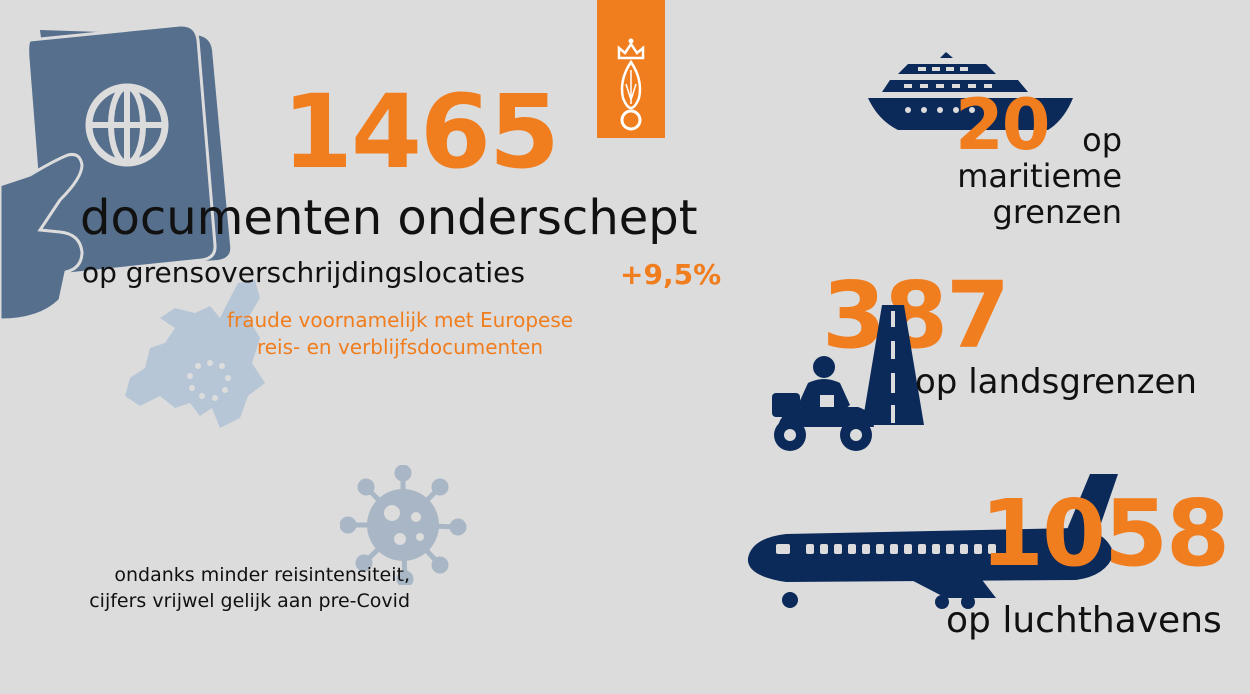  I want to click on airplane-icon, so click(932, 542).